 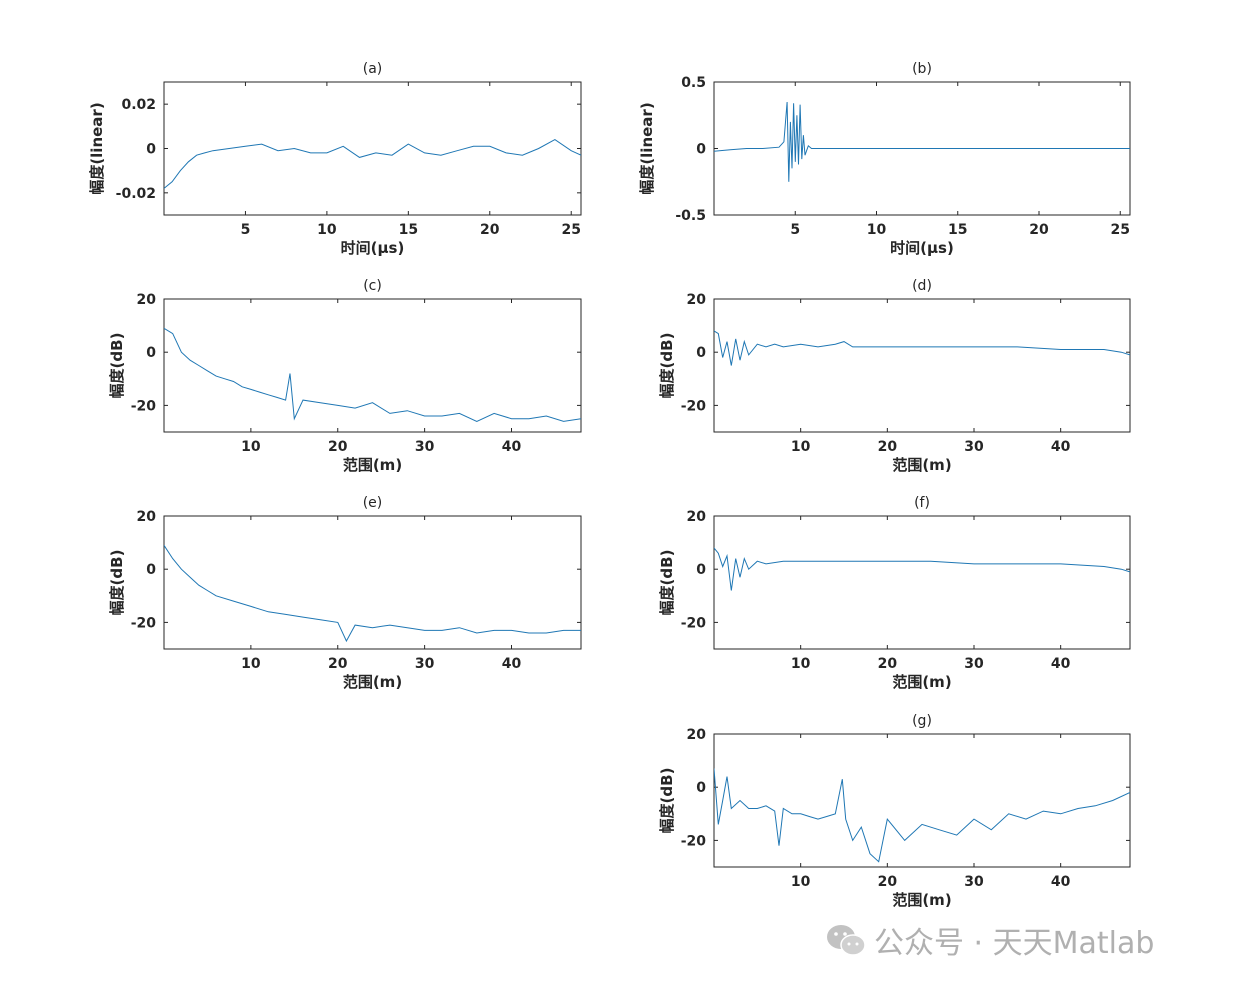 What do you see at coordinates (846, 940) in the screenshot?
I see `wechat-icon` at bounding box center [846, 940].